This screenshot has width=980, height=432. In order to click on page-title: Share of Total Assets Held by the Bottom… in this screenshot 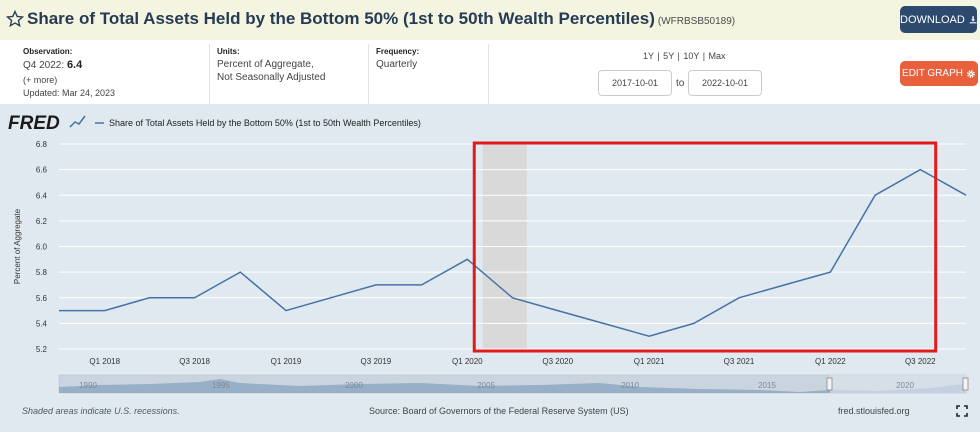, I will do `click(381, 19)`.